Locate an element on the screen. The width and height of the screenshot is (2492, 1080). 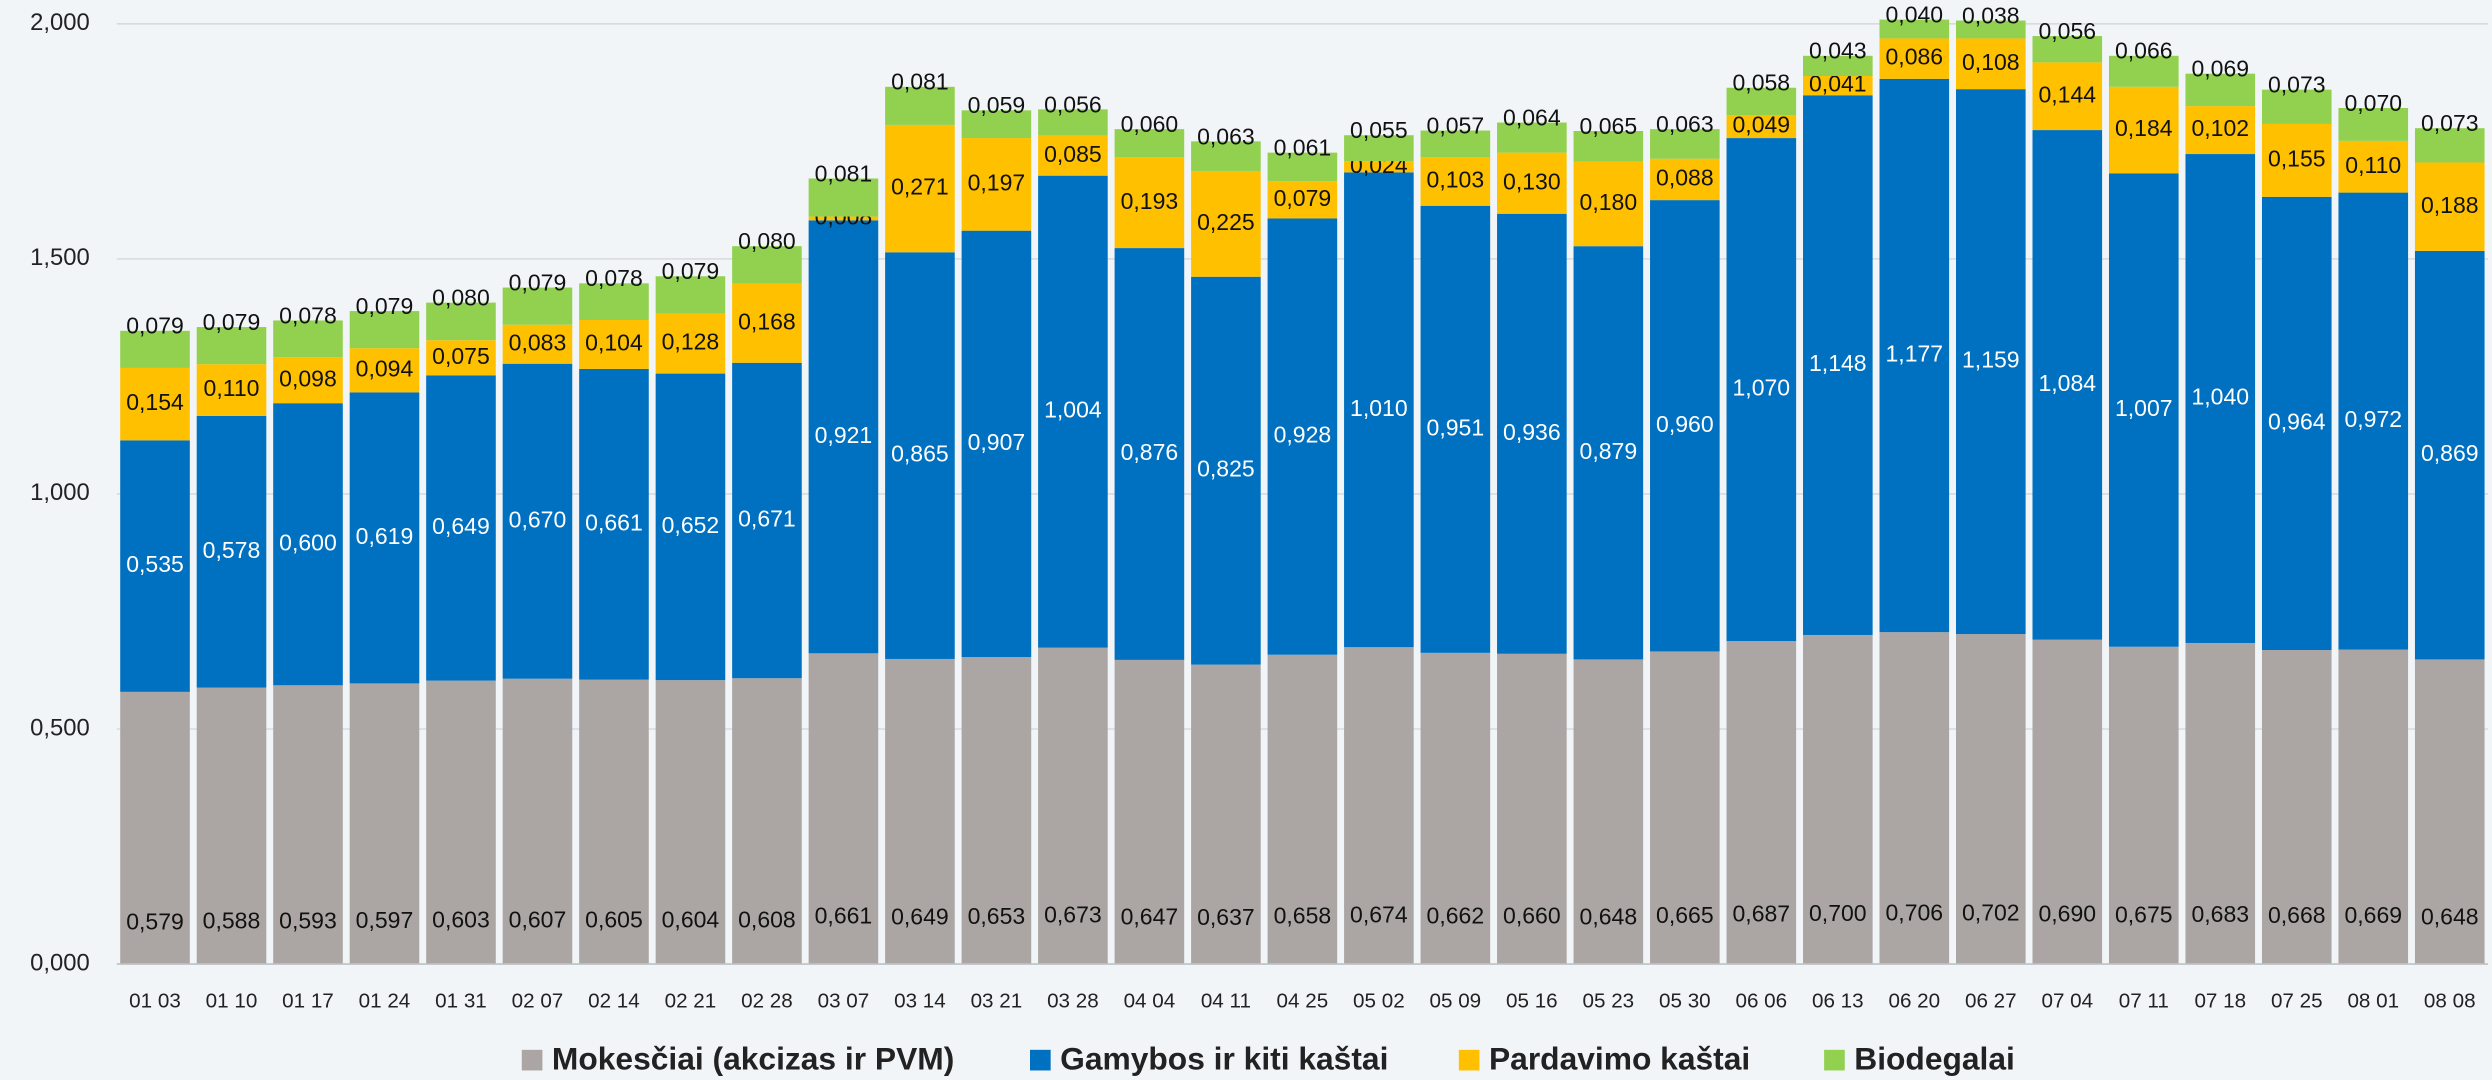
value-label: 0,972 is located at coordinates (2373, 419).